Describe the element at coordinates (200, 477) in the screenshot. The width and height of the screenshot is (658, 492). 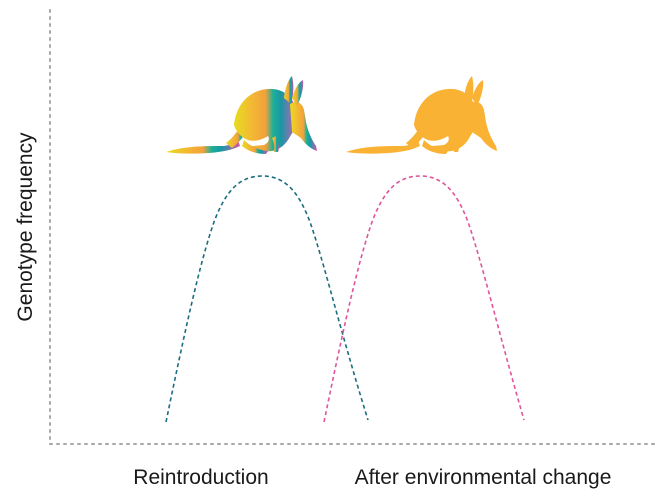
I see `x-label-reintroduction: Reintroduction` at that location.